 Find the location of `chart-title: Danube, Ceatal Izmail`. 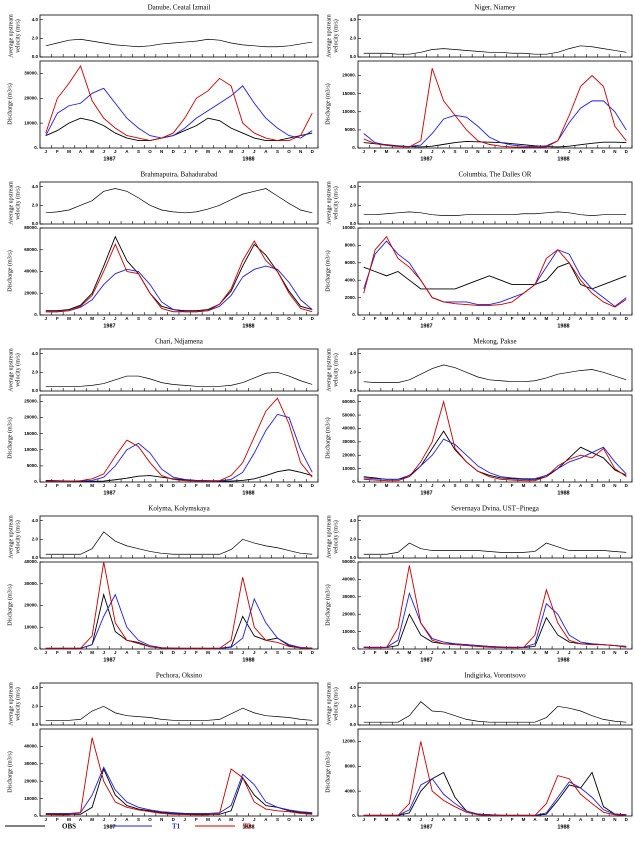

chart-title: Danube, Ceatal Izmail is located at coordinates (179, 8).